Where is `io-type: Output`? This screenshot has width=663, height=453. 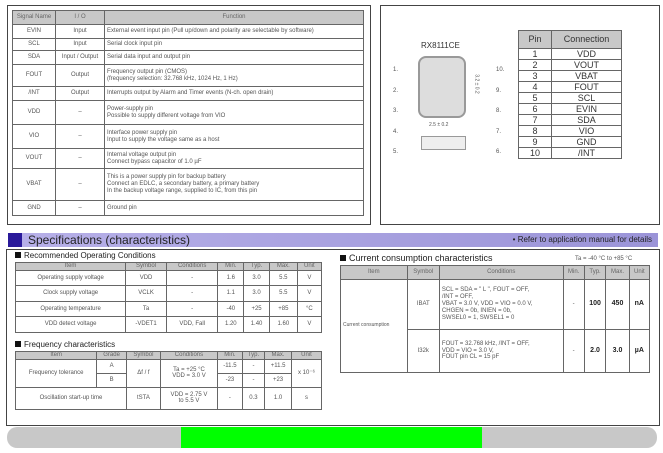 io-type: Output is located at coordinates (80, 75).